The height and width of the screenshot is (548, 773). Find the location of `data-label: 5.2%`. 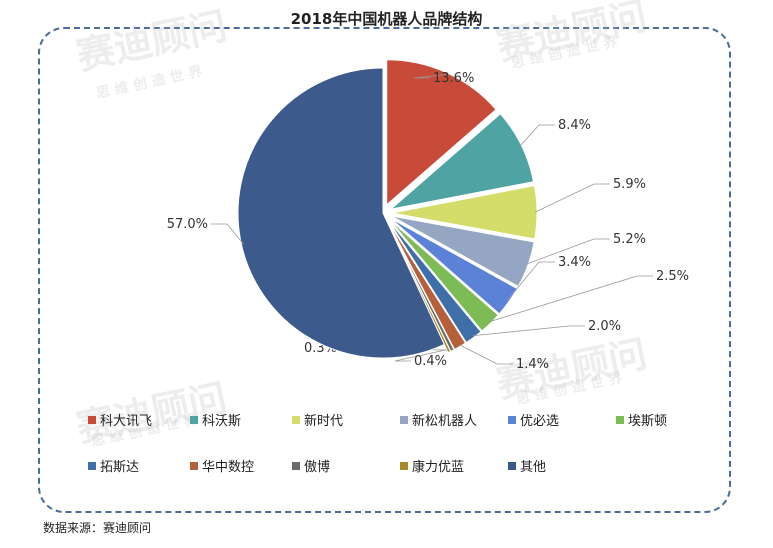

data-label: 5.2% is located at coordinates (629, 239).